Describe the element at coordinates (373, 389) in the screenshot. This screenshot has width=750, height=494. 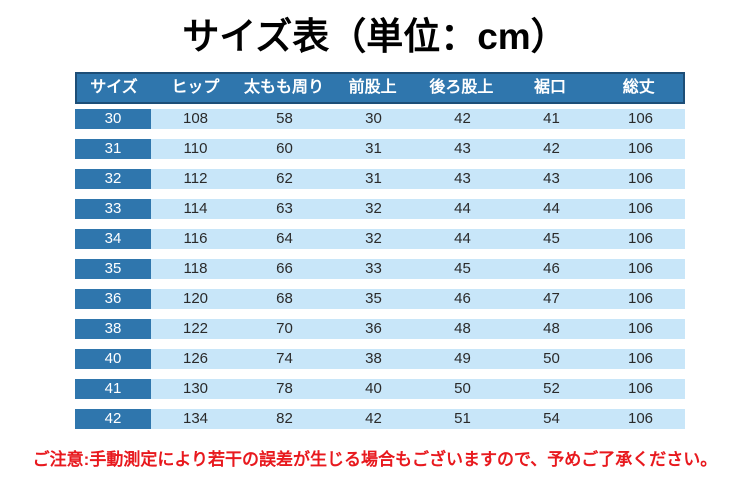
I see `value-cell: 40` at that location.